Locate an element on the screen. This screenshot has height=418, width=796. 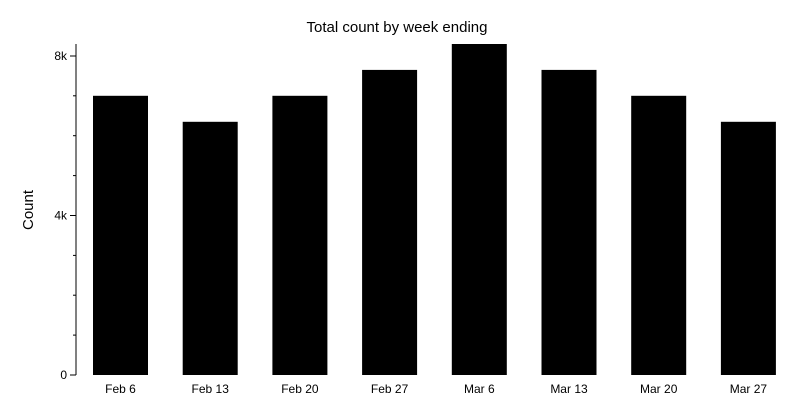
x-tick-label-1: Feb 13 is located at coordinates (211, 389).